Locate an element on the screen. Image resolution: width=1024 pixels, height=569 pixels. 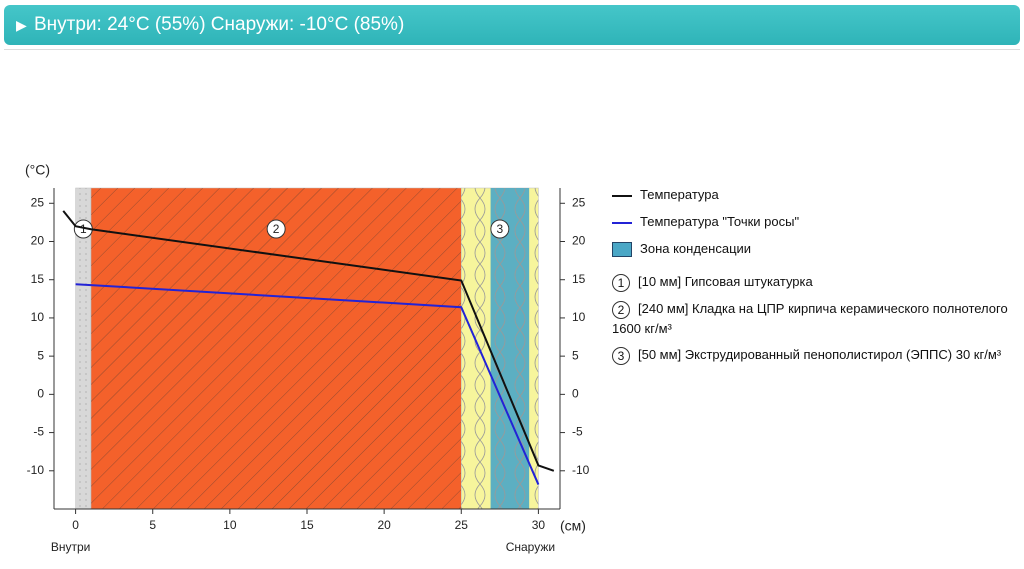
x-tick-label: 30 is located at coordinates (539, 525).